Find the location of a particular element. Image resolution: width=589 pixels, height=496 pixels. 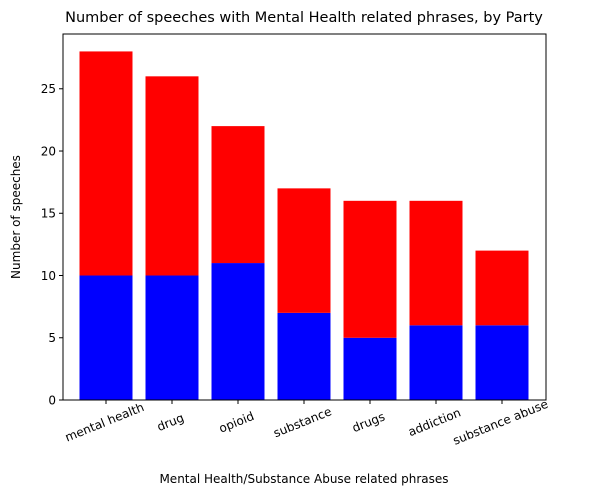

y-axis-label: Number of speeches is located at coordinates (16, 217).